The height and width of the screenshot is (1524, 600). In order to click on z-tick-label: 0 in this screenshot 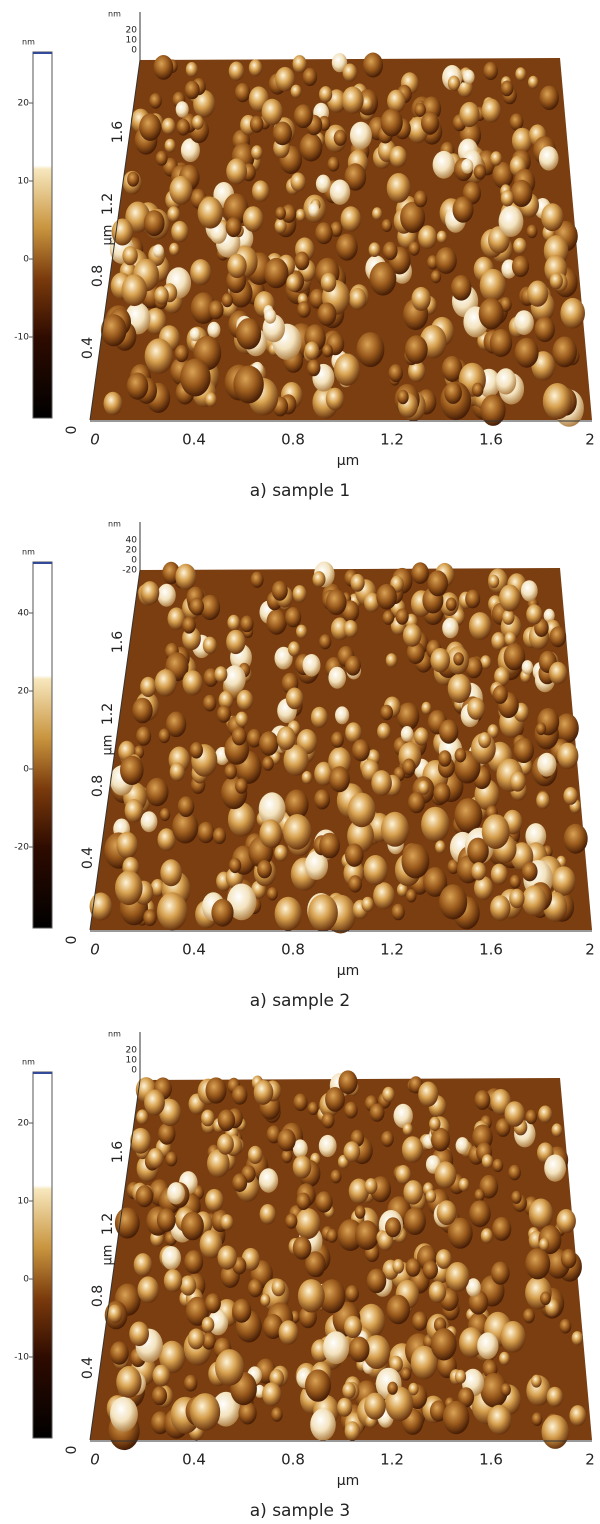, I will do `click(134, 1071)`.